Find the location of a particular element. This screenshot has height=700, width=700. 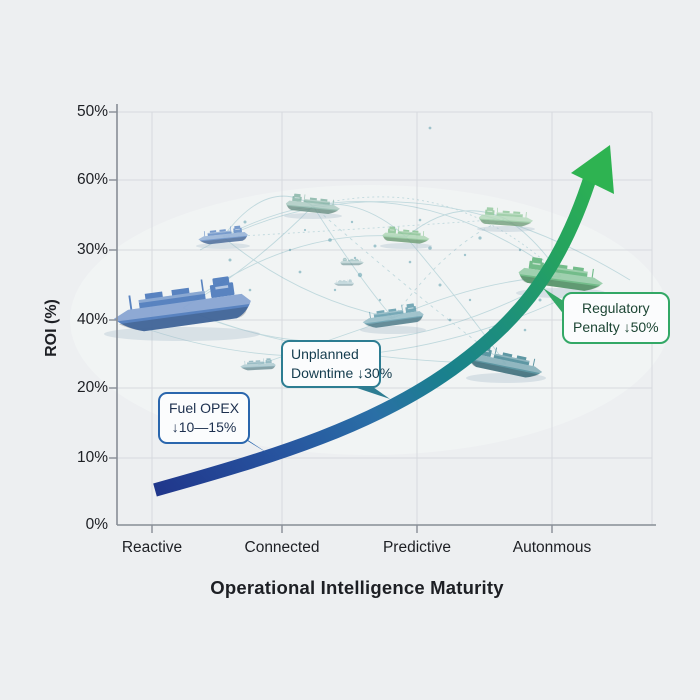

callout-downtime-line1: Unplanned is located at coordinates (325, 354).